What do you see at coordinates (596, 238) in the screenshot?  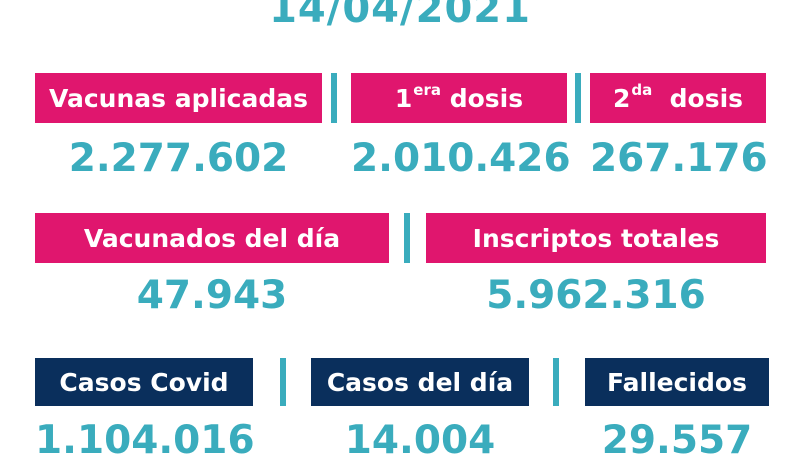 I see `inscriptos-totales-label: Inscriptos totales` at bounding box center [596, 238].